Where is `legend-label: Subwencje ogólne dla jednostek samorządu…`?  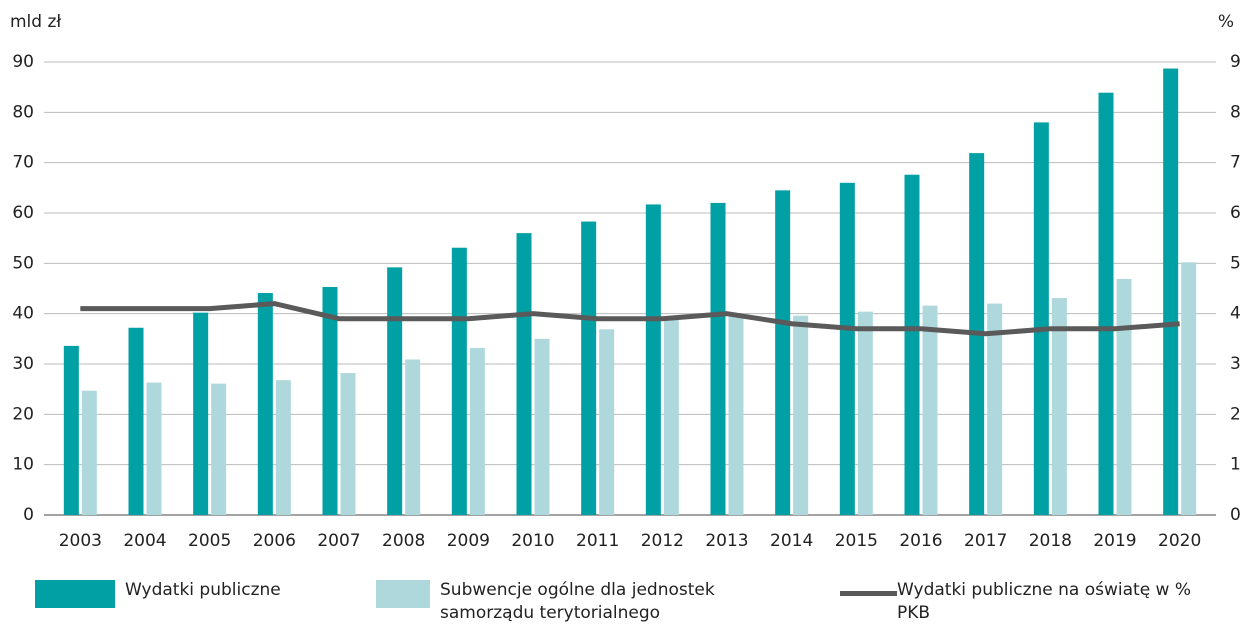 legend-label: Subwencje ogólne dla jednostek samorządu… is located at coordinates (577, 601).